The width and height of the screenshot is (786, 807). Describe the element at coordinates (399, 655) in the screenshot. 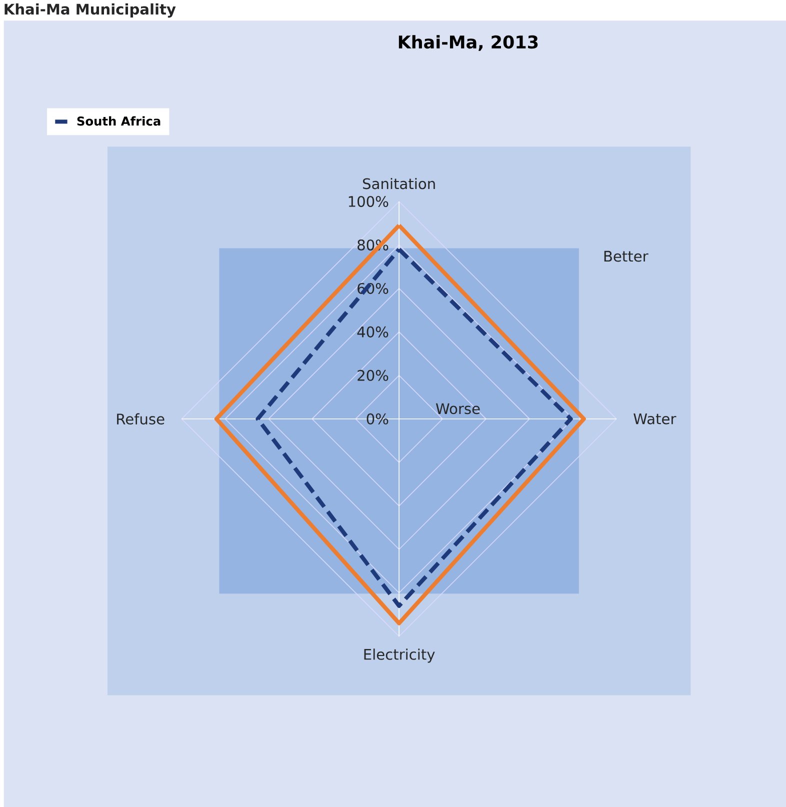

I see `spoke-label: Electricity` at that location.